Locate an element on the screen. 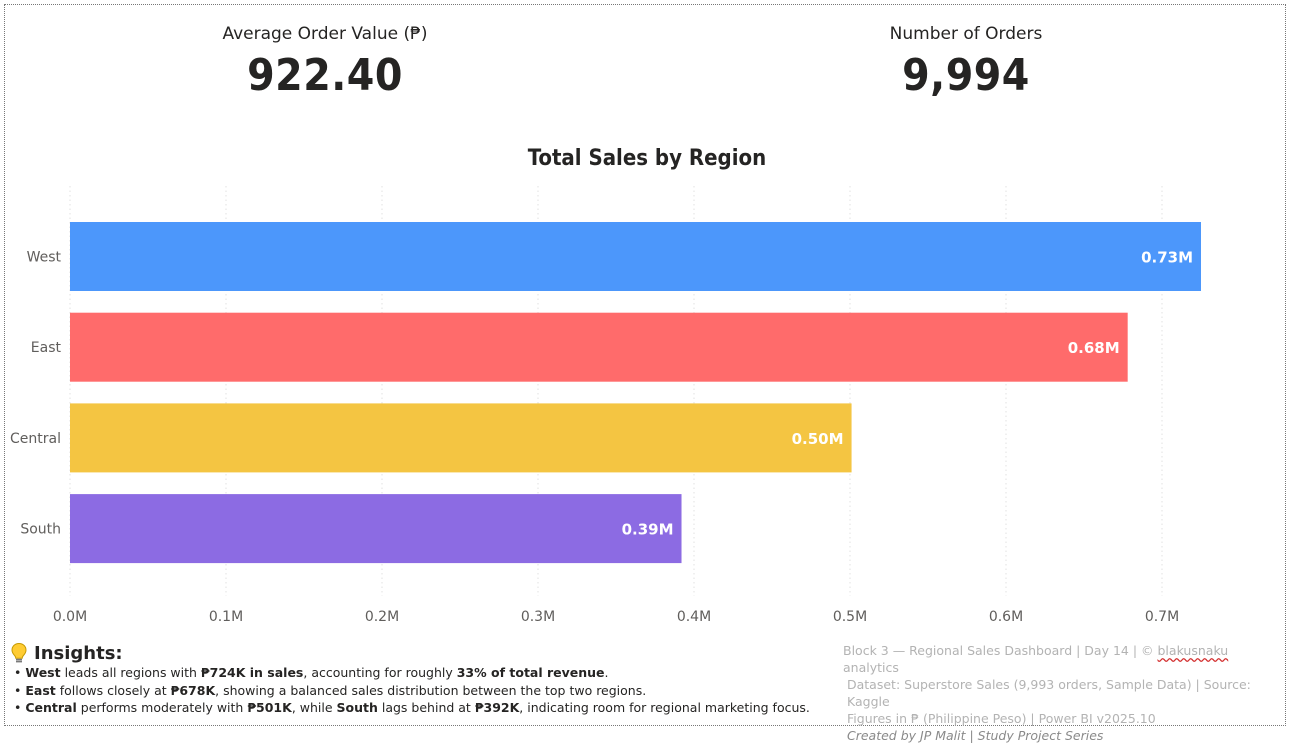 Image resolution: width=1294 pixels, height=744 pixels. x-tick-label: 0.5M is located at coordinates (850, 617).